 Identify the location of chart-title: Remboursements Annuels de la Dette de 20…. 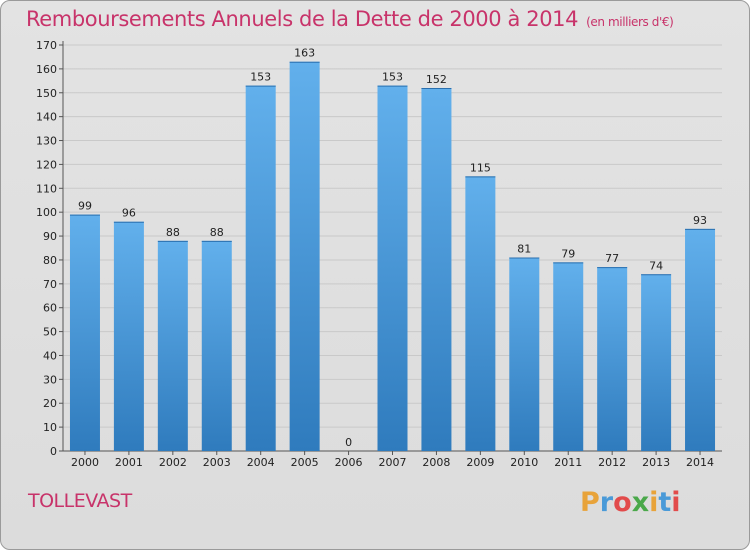
(350, 19).